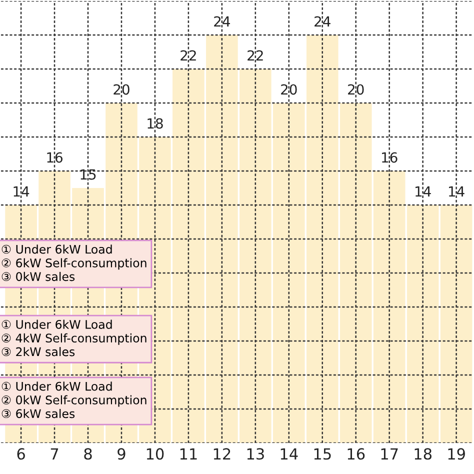  I want to click on x-tick-label: 11, so click(188, 454).